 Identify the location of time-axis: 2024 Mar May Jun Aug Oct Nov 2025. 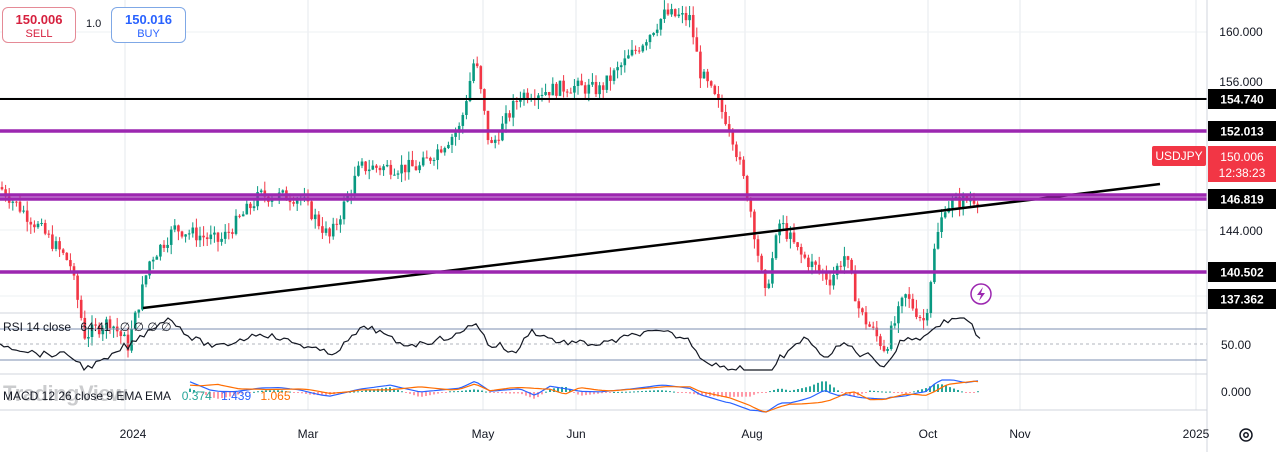
(665, 434).